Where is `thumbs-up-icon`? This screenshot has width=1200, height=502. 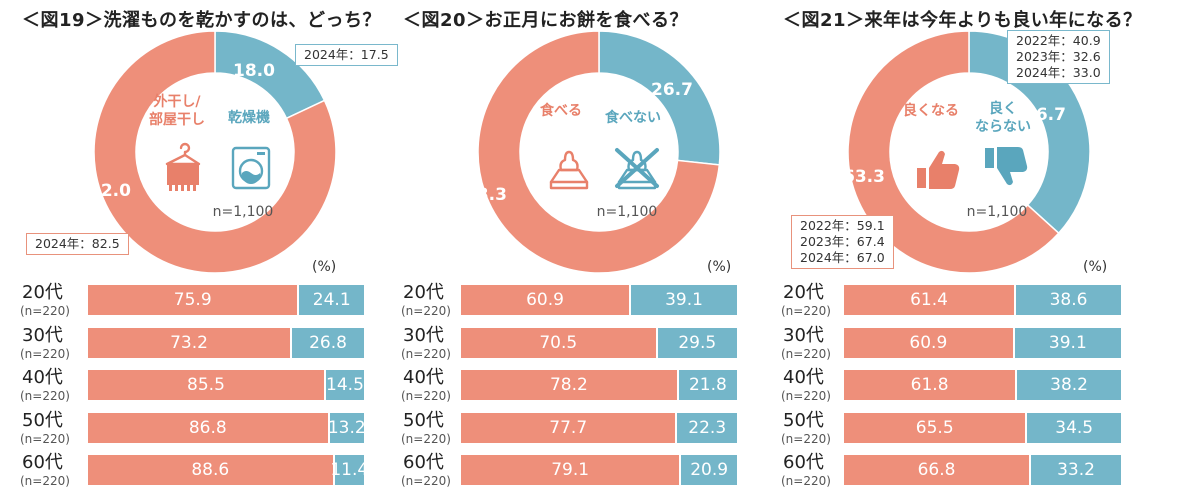 thumbs-up-icon is located at coordinates (938, 169).